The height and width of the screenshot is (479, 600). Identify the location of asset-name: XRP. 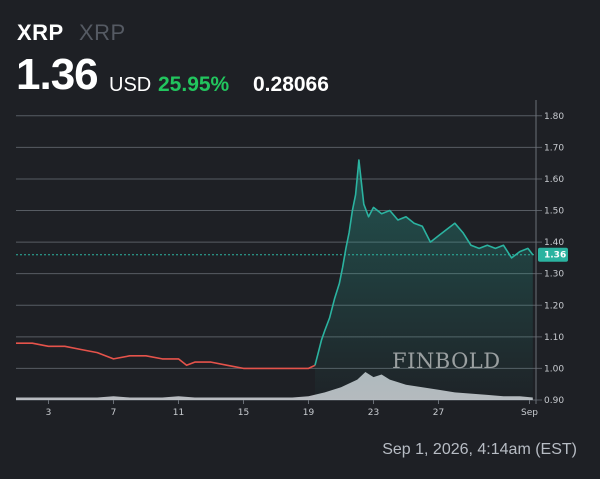
(102, 32).